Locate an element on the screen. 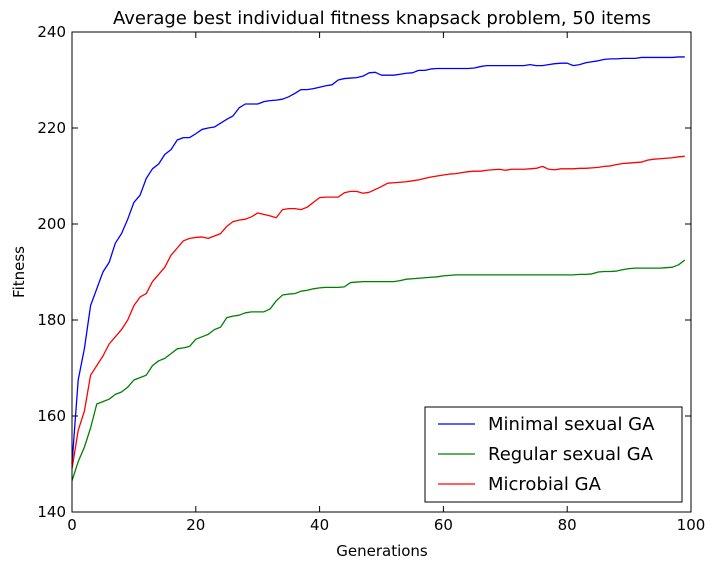 The image size is (718, 574). x-tick-label: 80 is located at coordinates (567, 525).